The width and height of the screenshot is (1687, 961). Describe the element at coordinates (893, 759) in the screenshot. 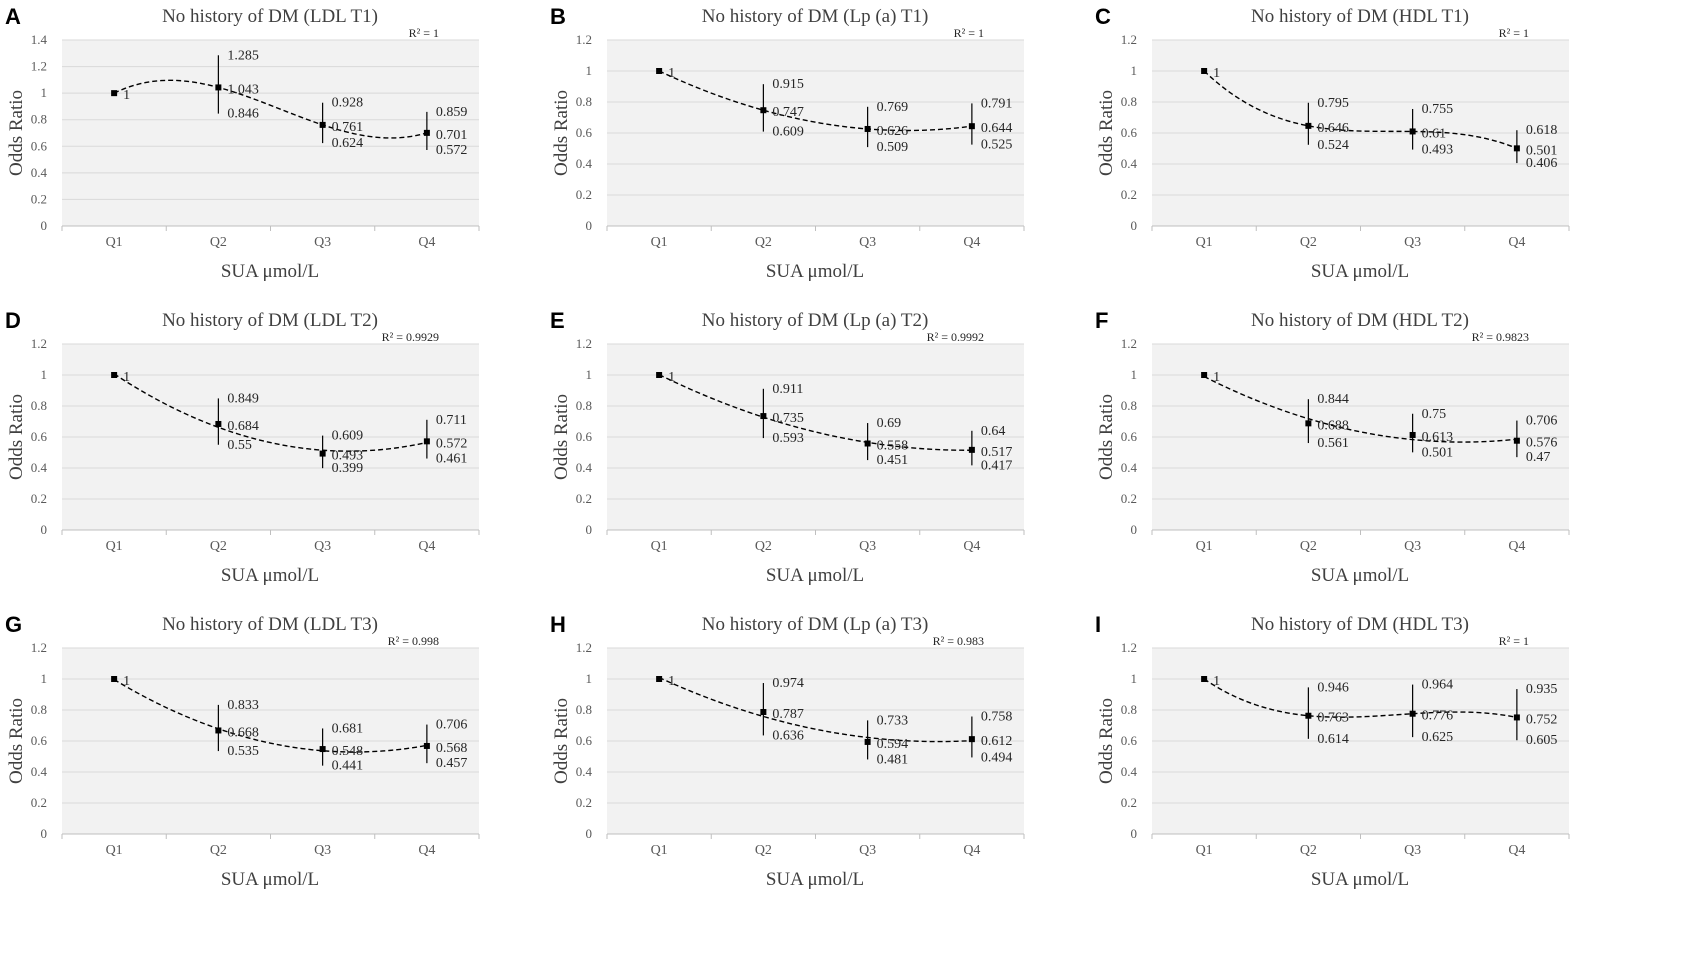

I see `lower-ci-label: 0.481` at that location.